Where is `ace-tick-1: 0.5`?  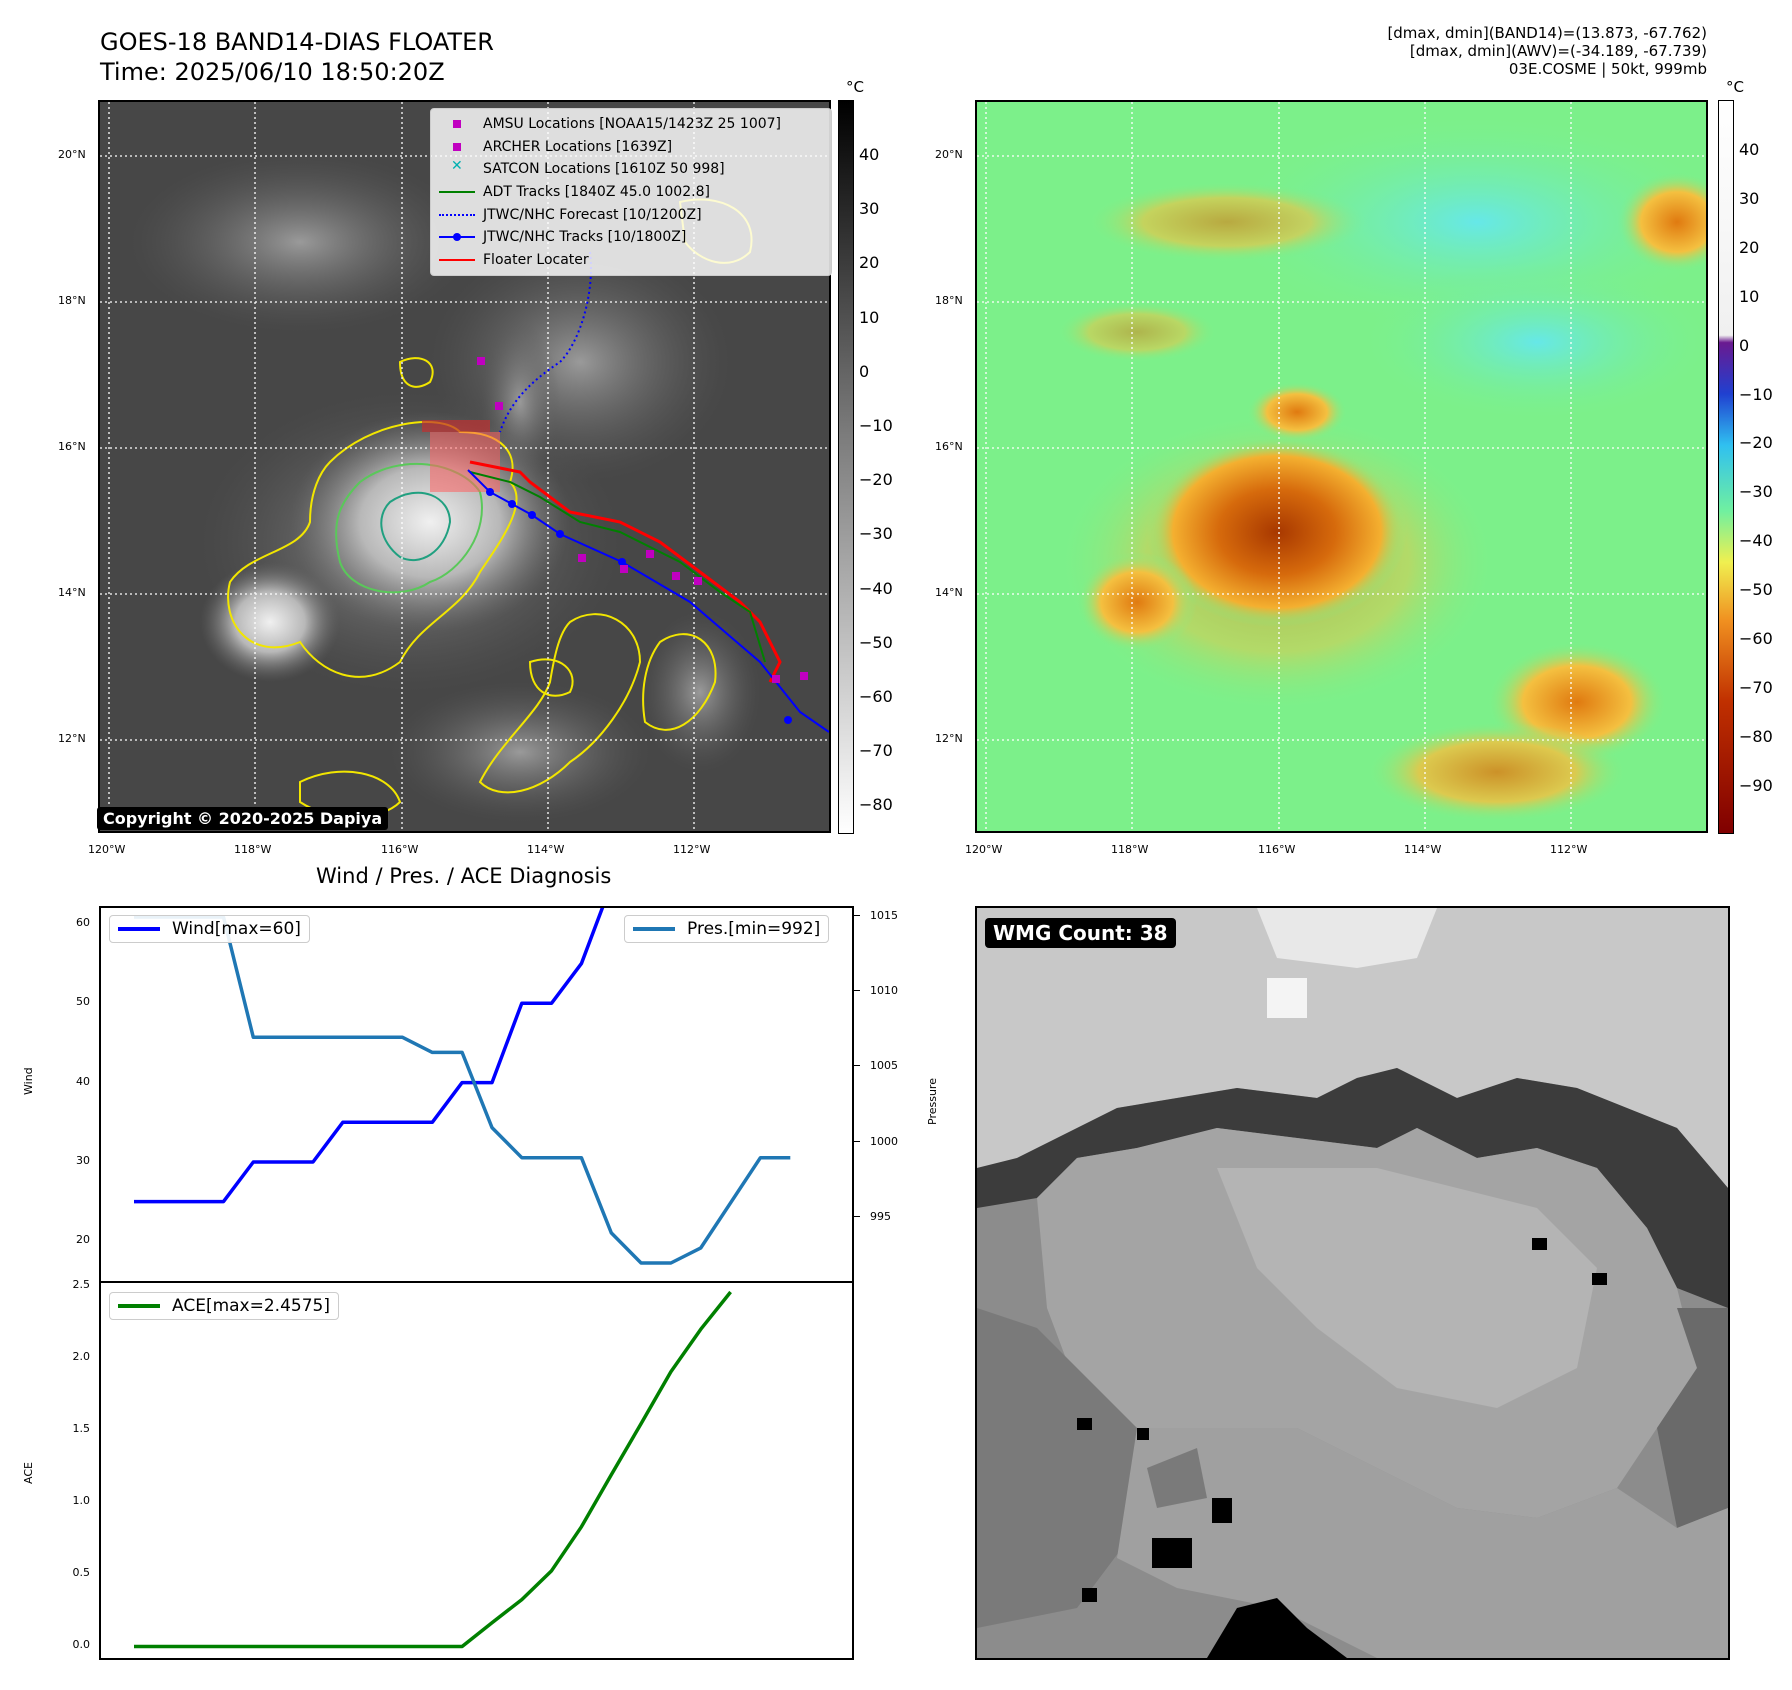 ace-tick-1: 0.5 is located at coordinates (81, 1573).